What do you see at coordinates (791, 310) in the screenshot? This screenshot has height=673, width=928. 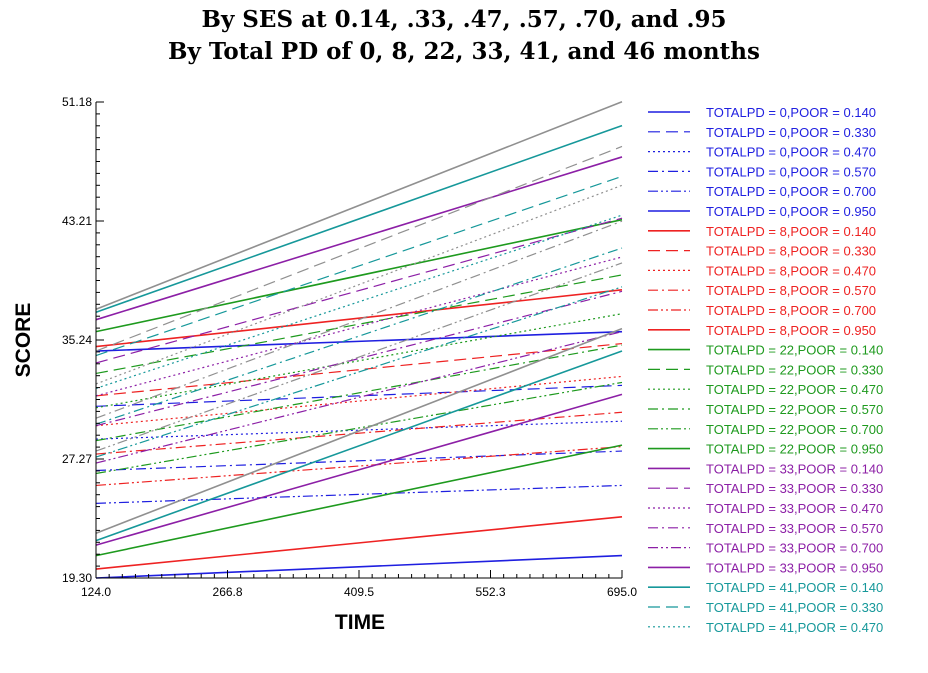 I see `legend-entry-label: TOTALPD = 8,POOR = 0.700` at bounding box center [791, 310].